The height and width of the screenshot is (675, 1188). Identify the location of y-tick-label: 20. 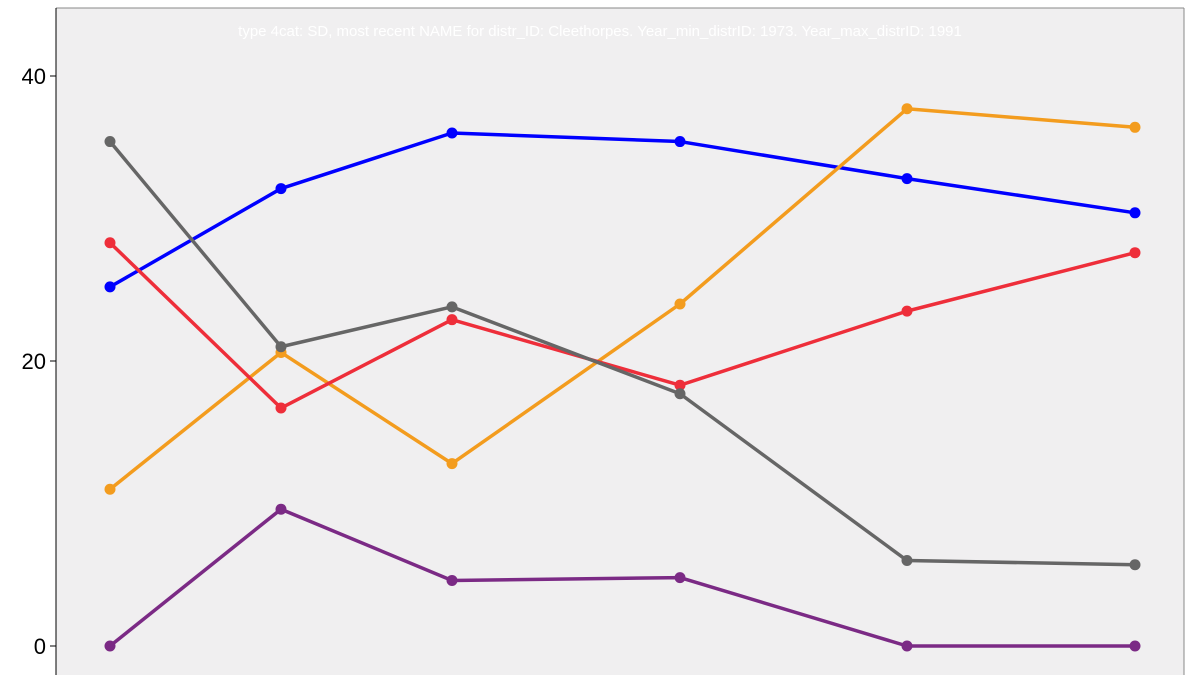
(34, 361).